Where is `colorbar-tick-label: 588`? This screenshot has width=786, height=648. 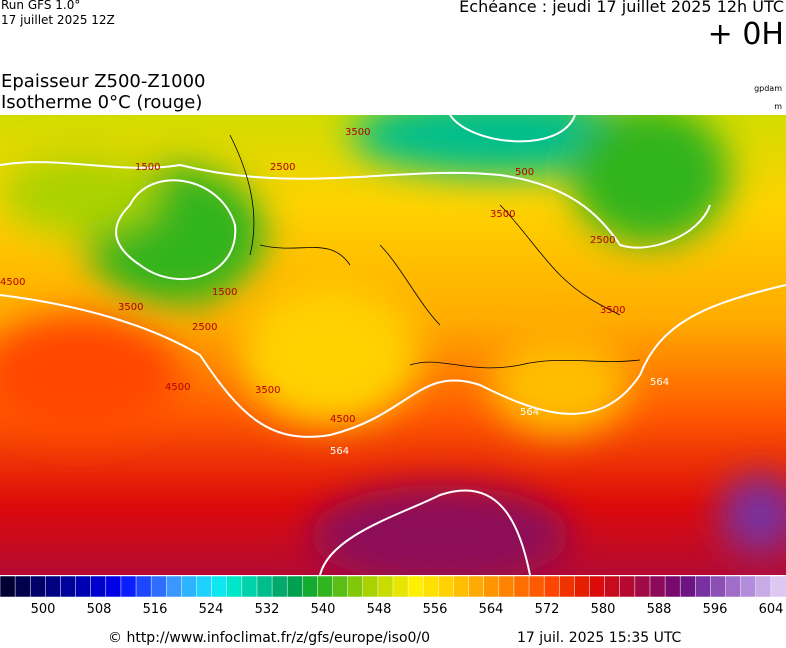
colorbar-tick-label: 588 is located at coordinates (659, 609).